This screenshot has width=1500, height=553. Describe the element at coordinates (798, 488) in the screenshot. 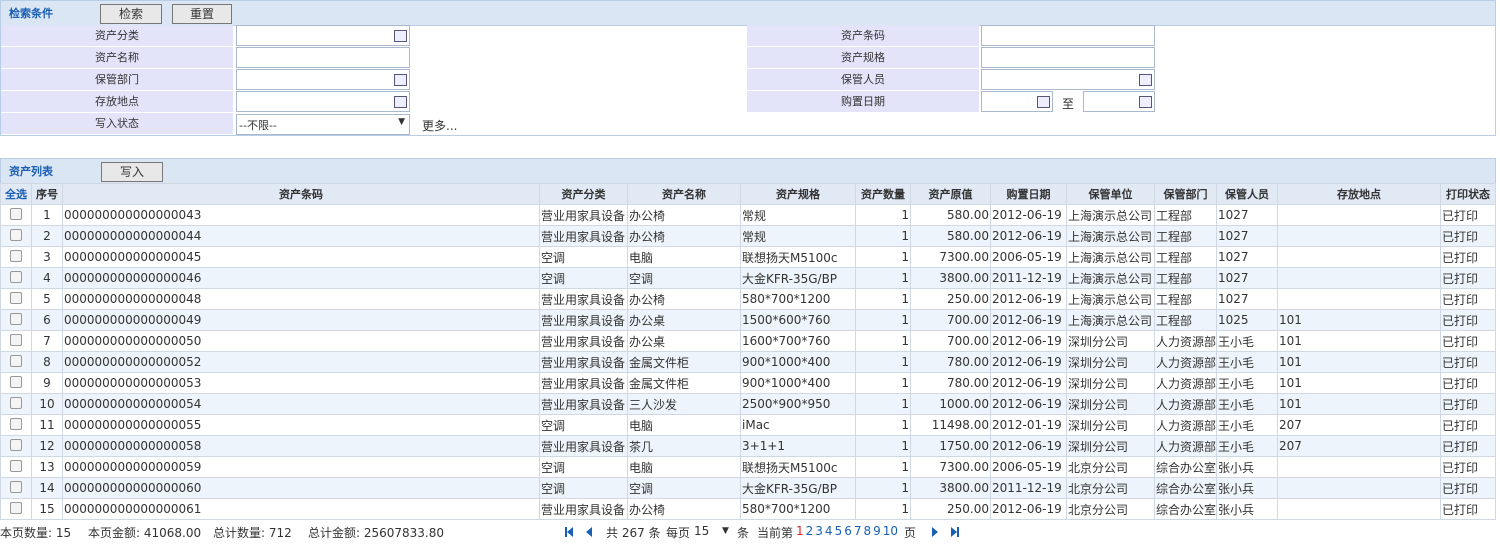

I see `table-cell: 大金KFR-35G/BP` at that location.